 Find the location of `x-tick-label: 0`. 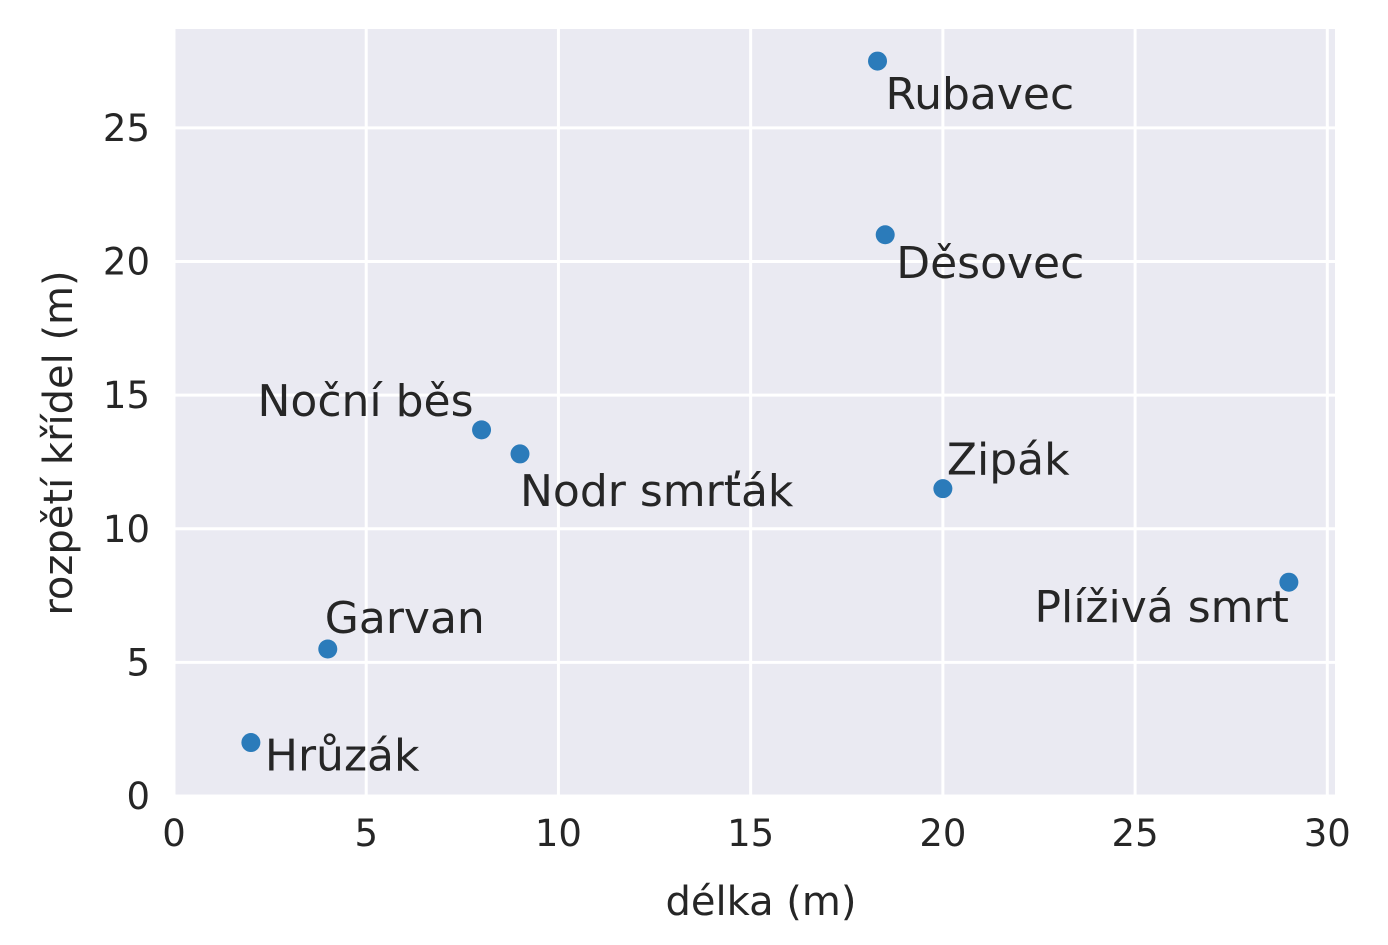

x-tick-label: 0 is located at coordinates (174, 833).